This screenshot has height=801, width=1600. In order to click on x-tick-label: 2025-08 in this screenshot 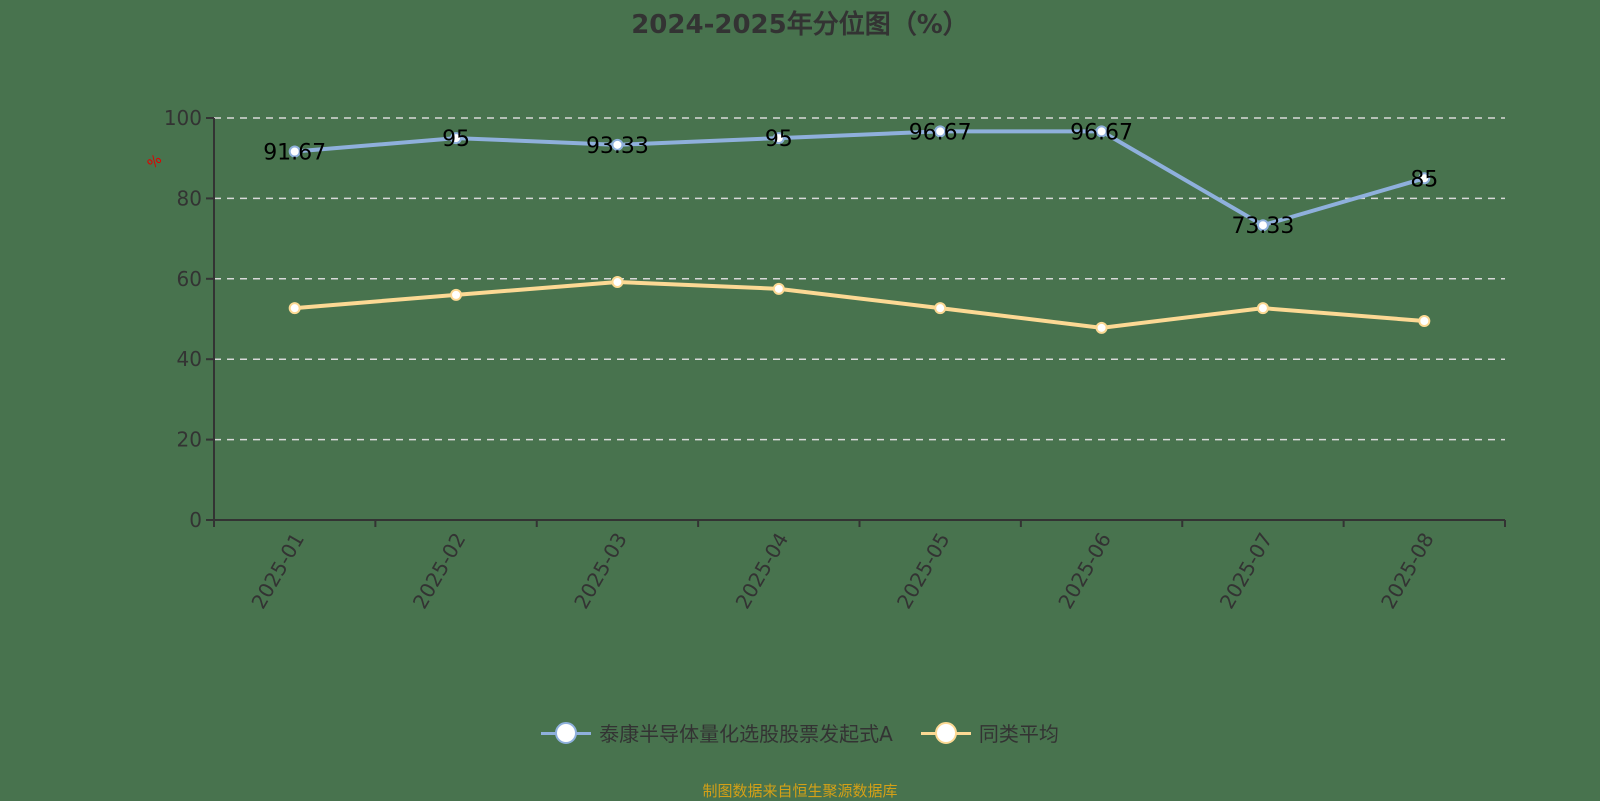, I will do `click(1407, 571)`.